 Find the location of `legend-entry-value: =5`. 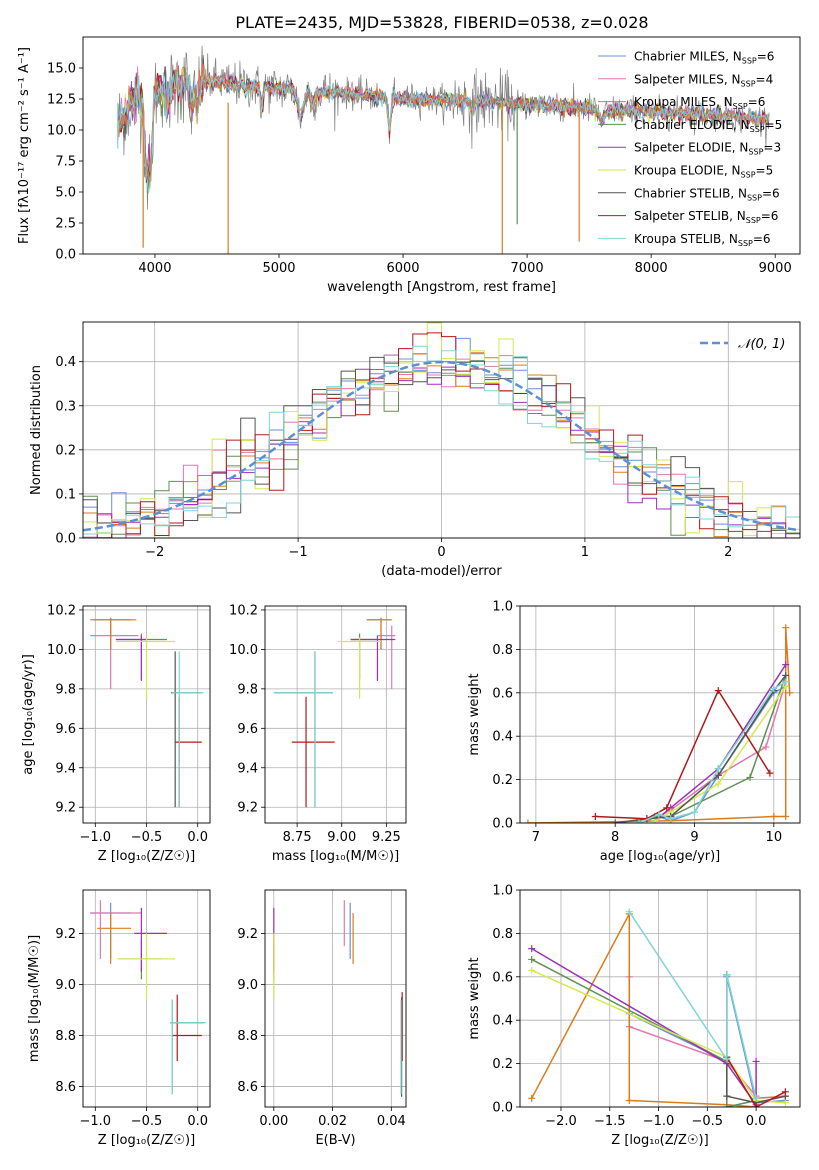

legend-entry-value: =5 is located at coordinates (765, 171).